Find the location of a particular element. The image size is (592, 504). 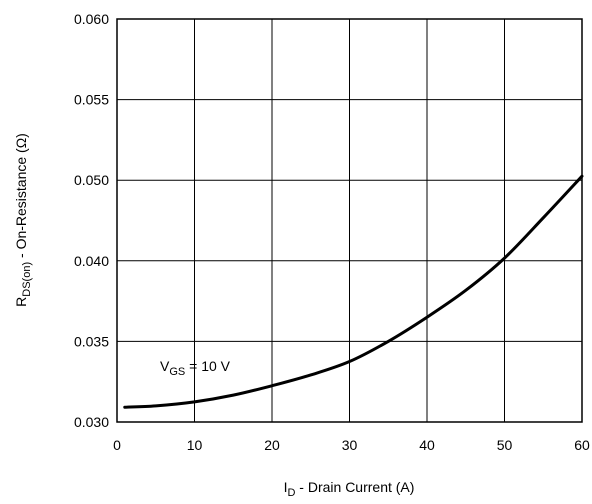

y-tick-label: 0.060 is located at coordinates (91, 19).